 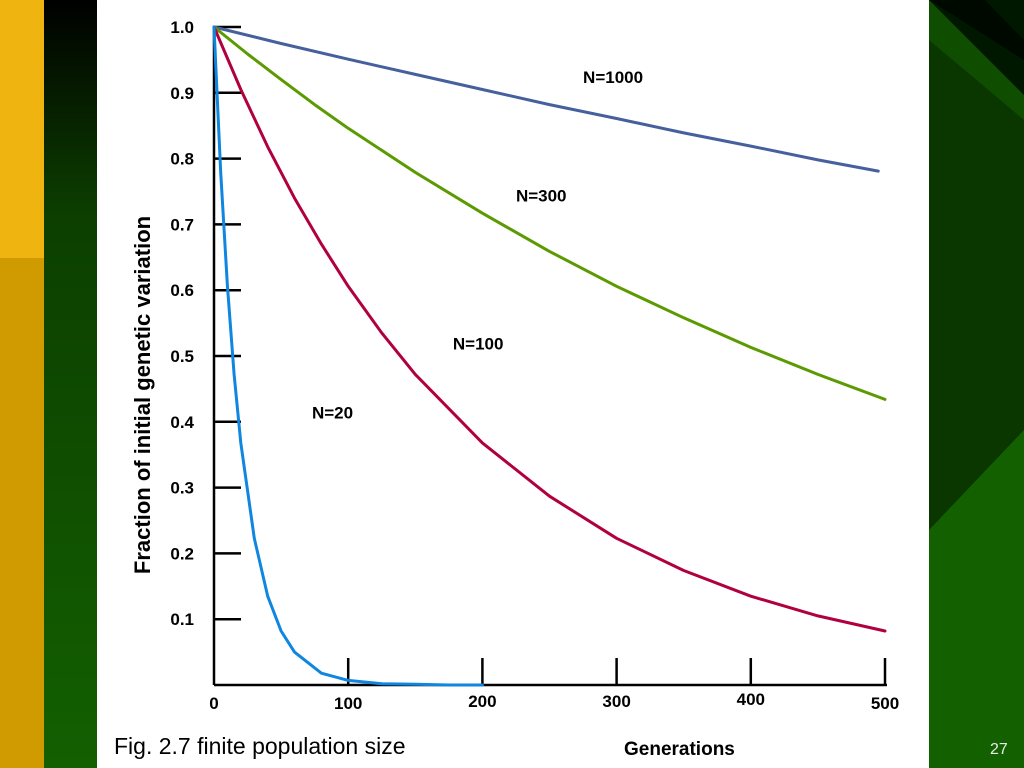 I want to click on y-tick-label: 0.2, so click(x=182, y=553).